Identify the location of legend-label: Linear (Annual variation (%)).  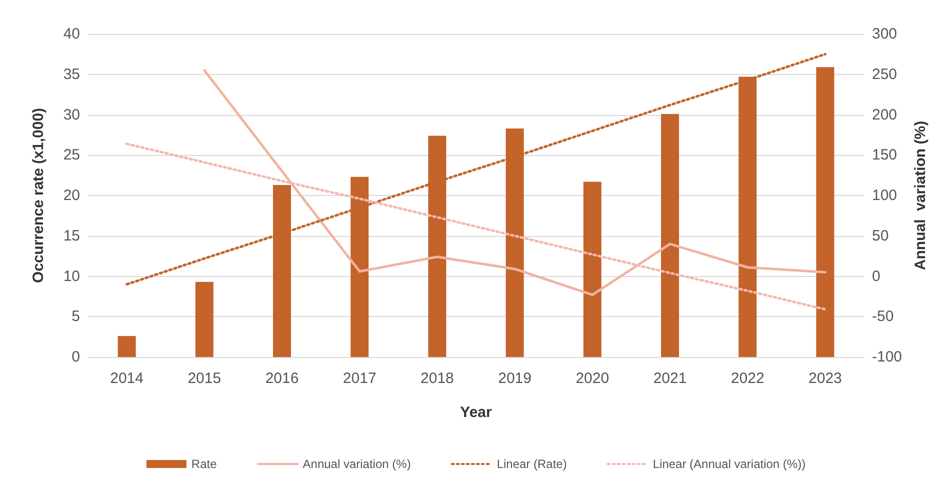
(729, 464).